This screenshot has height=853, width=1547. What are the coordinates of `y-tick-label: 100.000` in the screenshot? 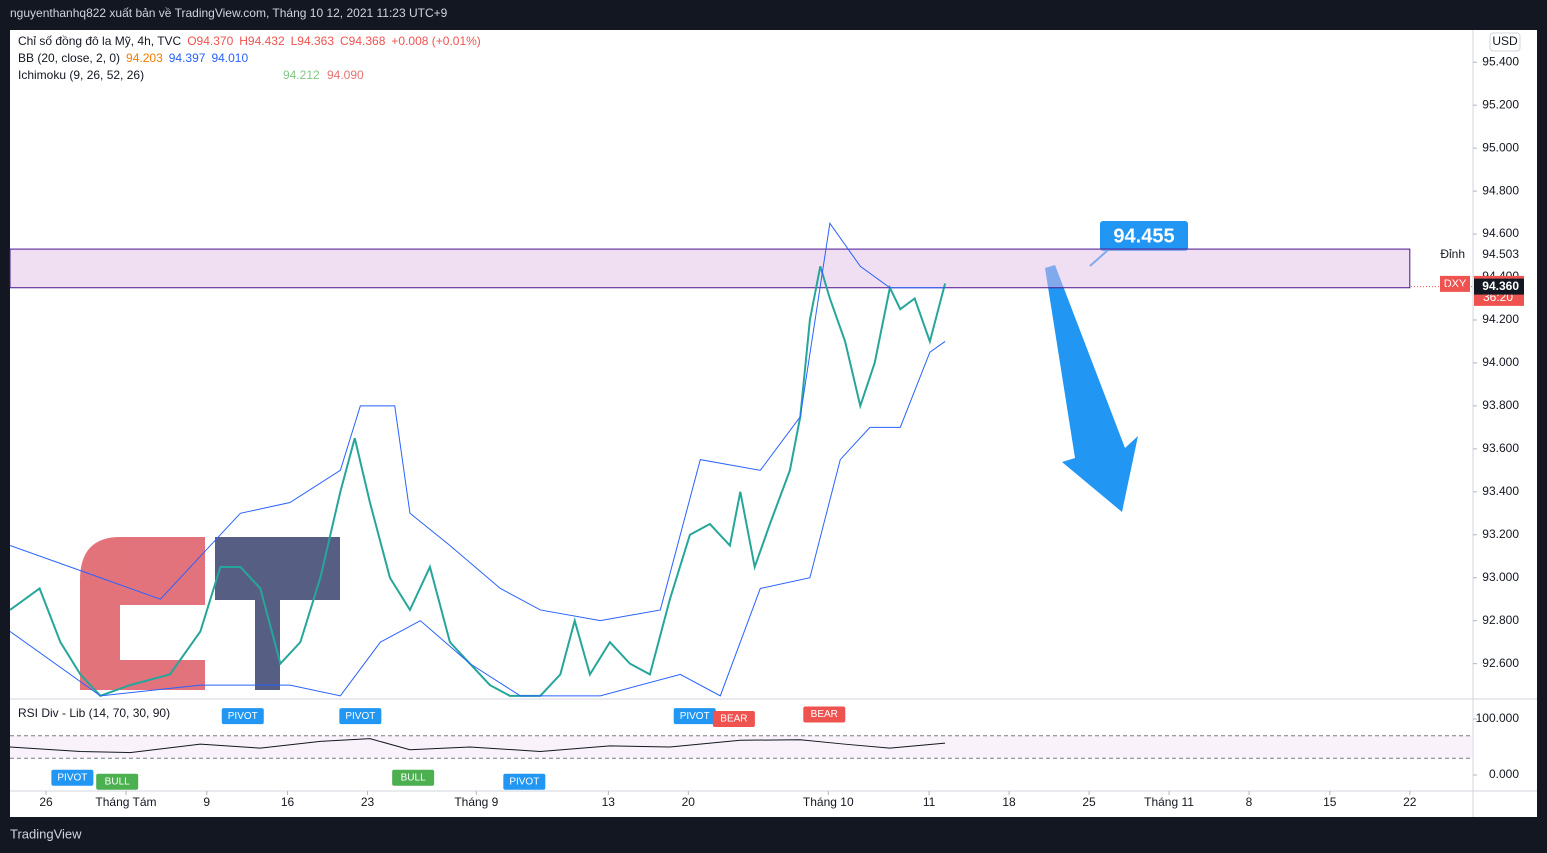 It's located at (1498, 718).